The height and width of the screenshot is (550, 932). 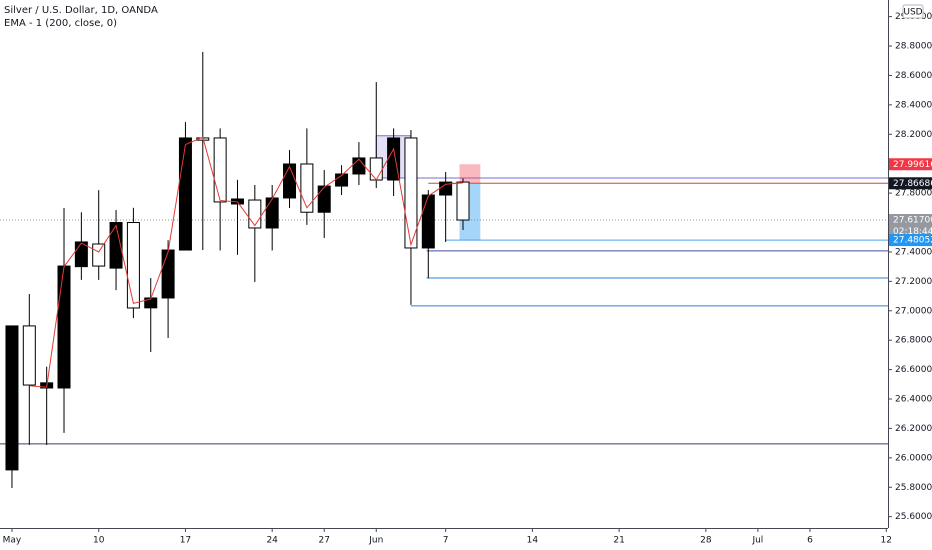 I want to click on x-tick-label: 24, so click(x=272, y=541).